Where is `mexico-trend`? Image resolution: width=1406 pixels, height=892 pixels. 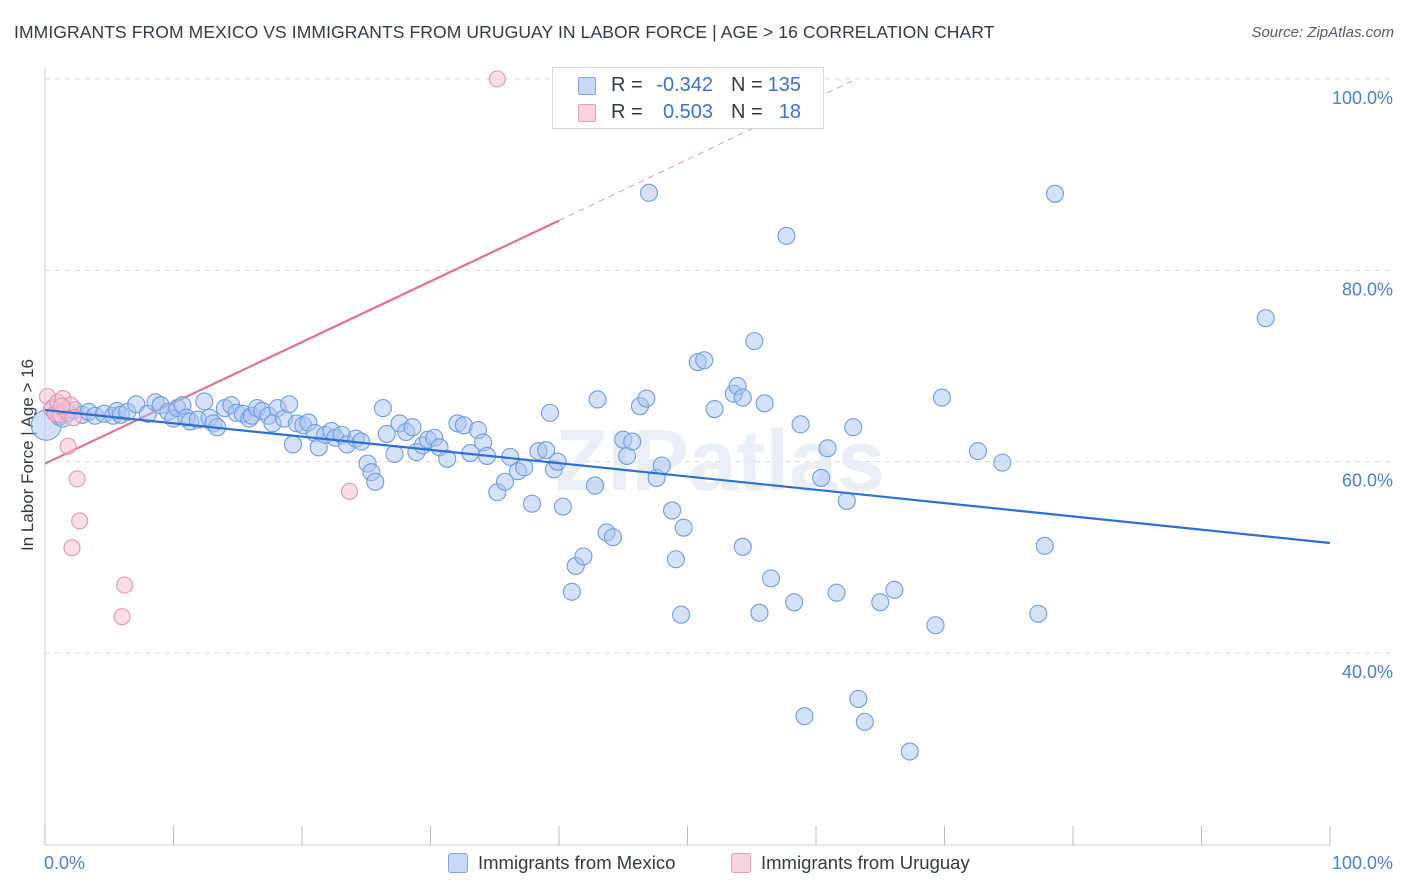
mexico-trend is located at coordinates (687, 476).